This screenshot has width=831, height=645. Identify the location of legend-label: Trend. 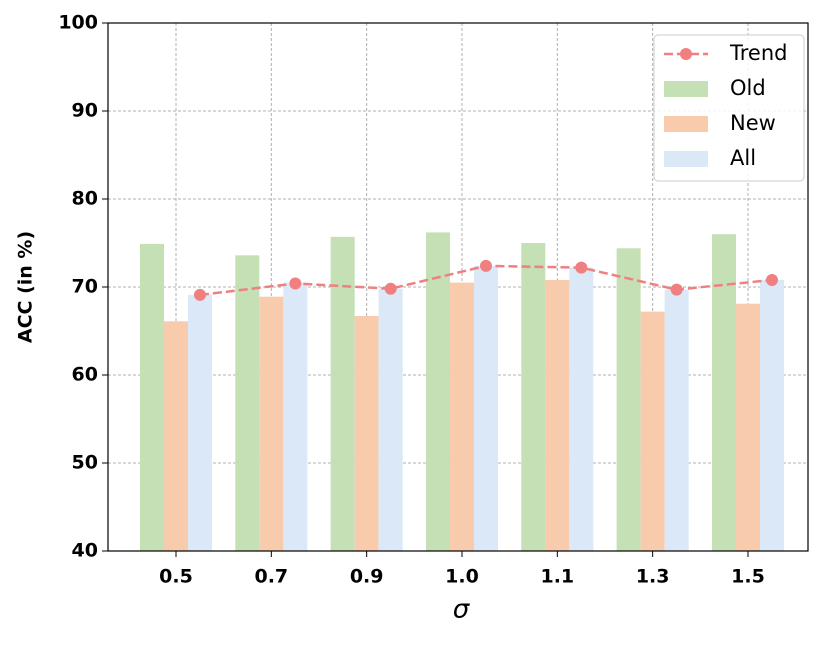
(758, 53).